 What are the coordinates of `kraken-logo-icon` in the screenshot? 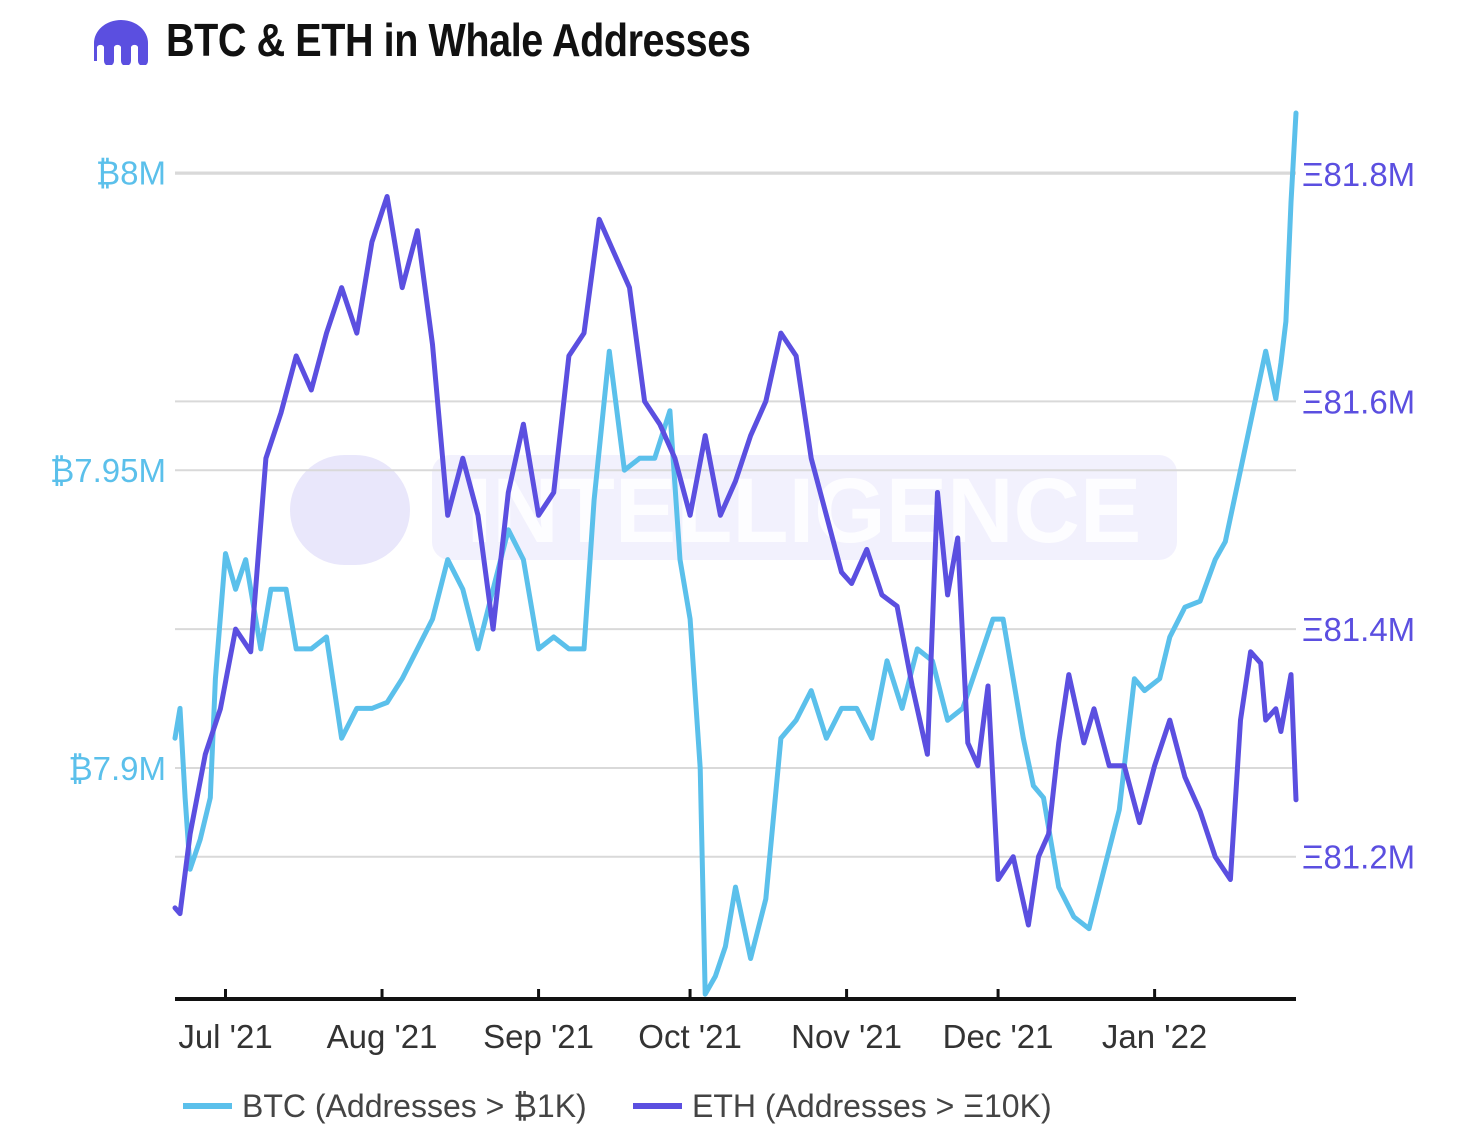 It's located at (121, 42).